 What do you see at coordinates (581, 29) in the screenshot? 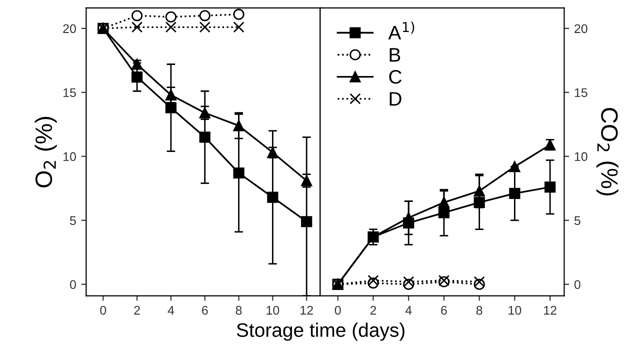
I see `y2-tick-label: 20` at bounding box center [581, 29].